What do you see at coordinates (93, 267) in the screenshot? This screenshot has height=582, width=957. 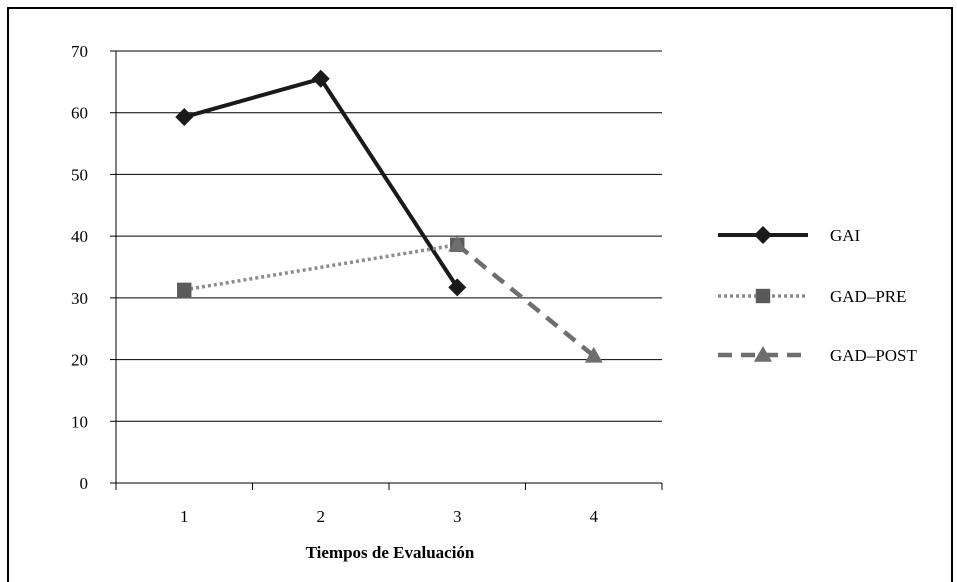 I see `y-axis-ticks: 0 10 20 30 40 50 60 70` at bounding box center [93, 267].